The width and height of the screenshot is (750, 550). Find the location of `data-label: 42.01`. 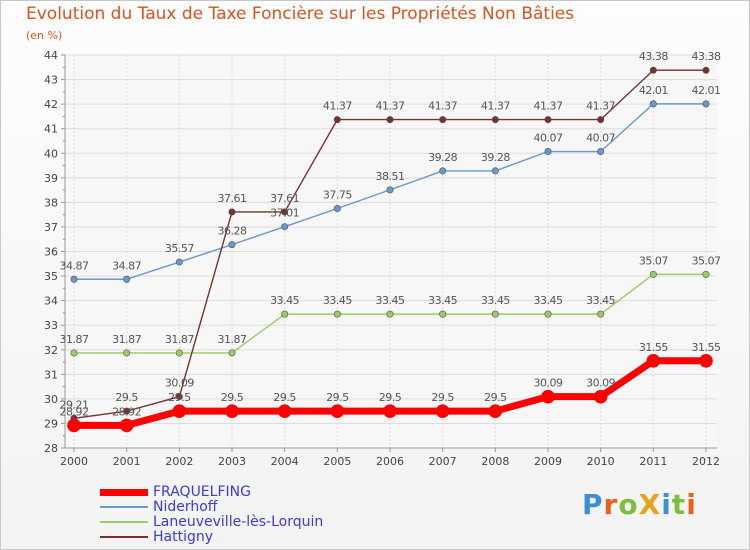

data-label: 42.01 is located at coordinates (706, 90).